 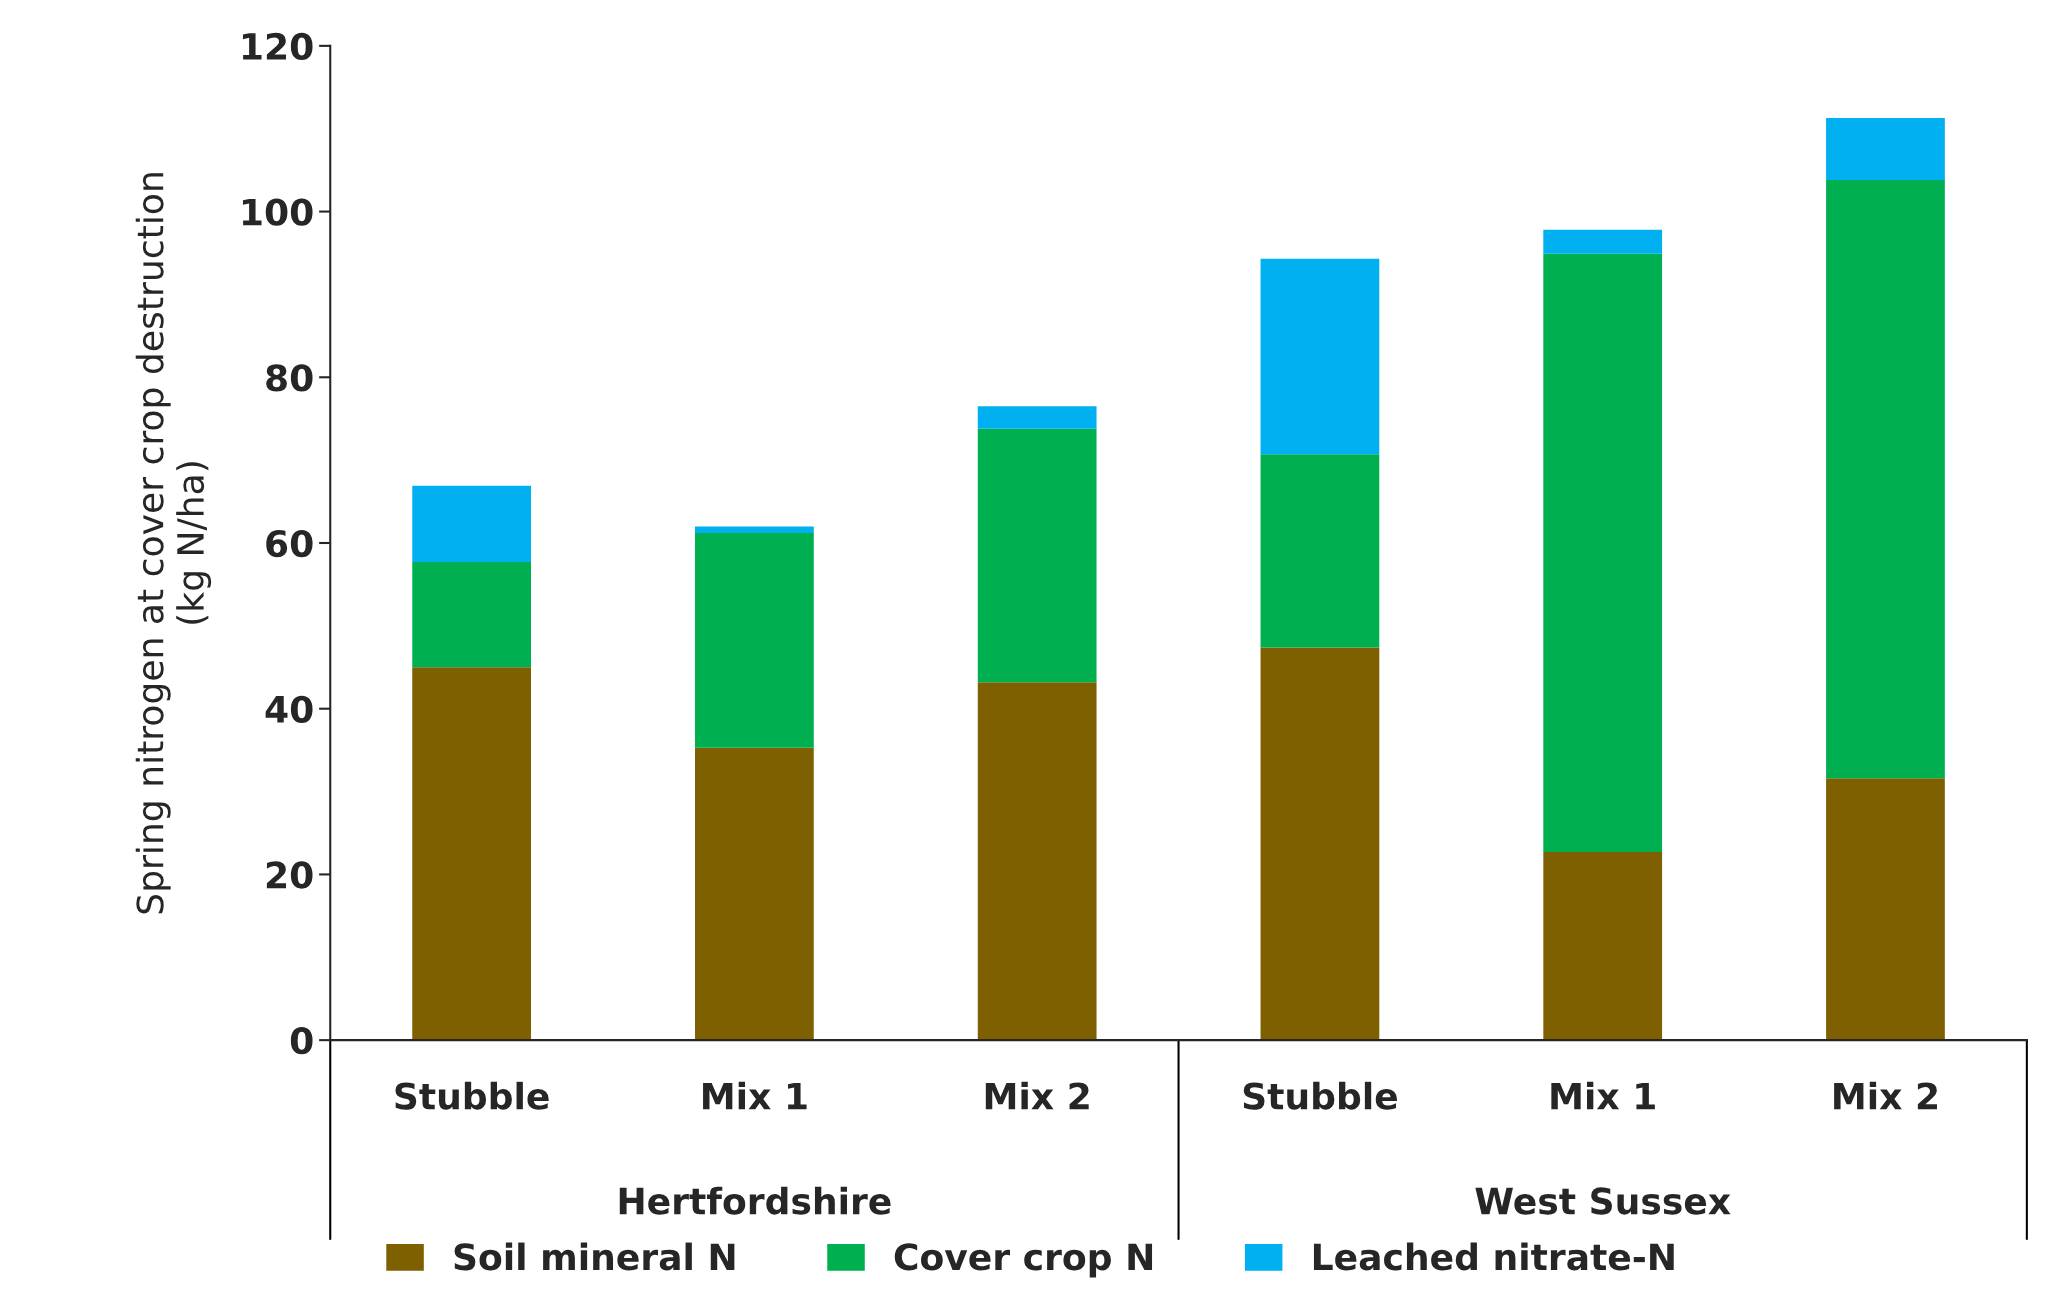 I want to click on text: West Sussex, so click(x=1603, y=1201).